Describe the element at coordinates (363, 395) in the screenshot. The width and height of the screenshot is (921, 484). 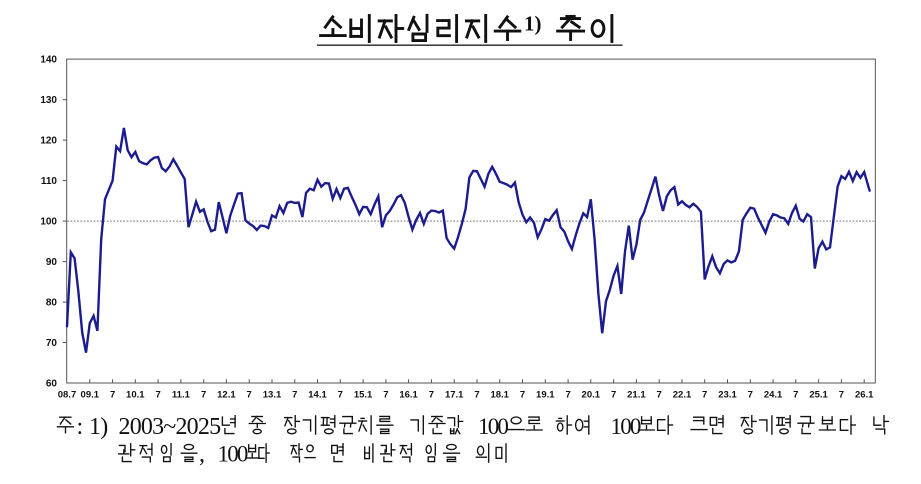
I see `svg-text: 15.1` at that location.